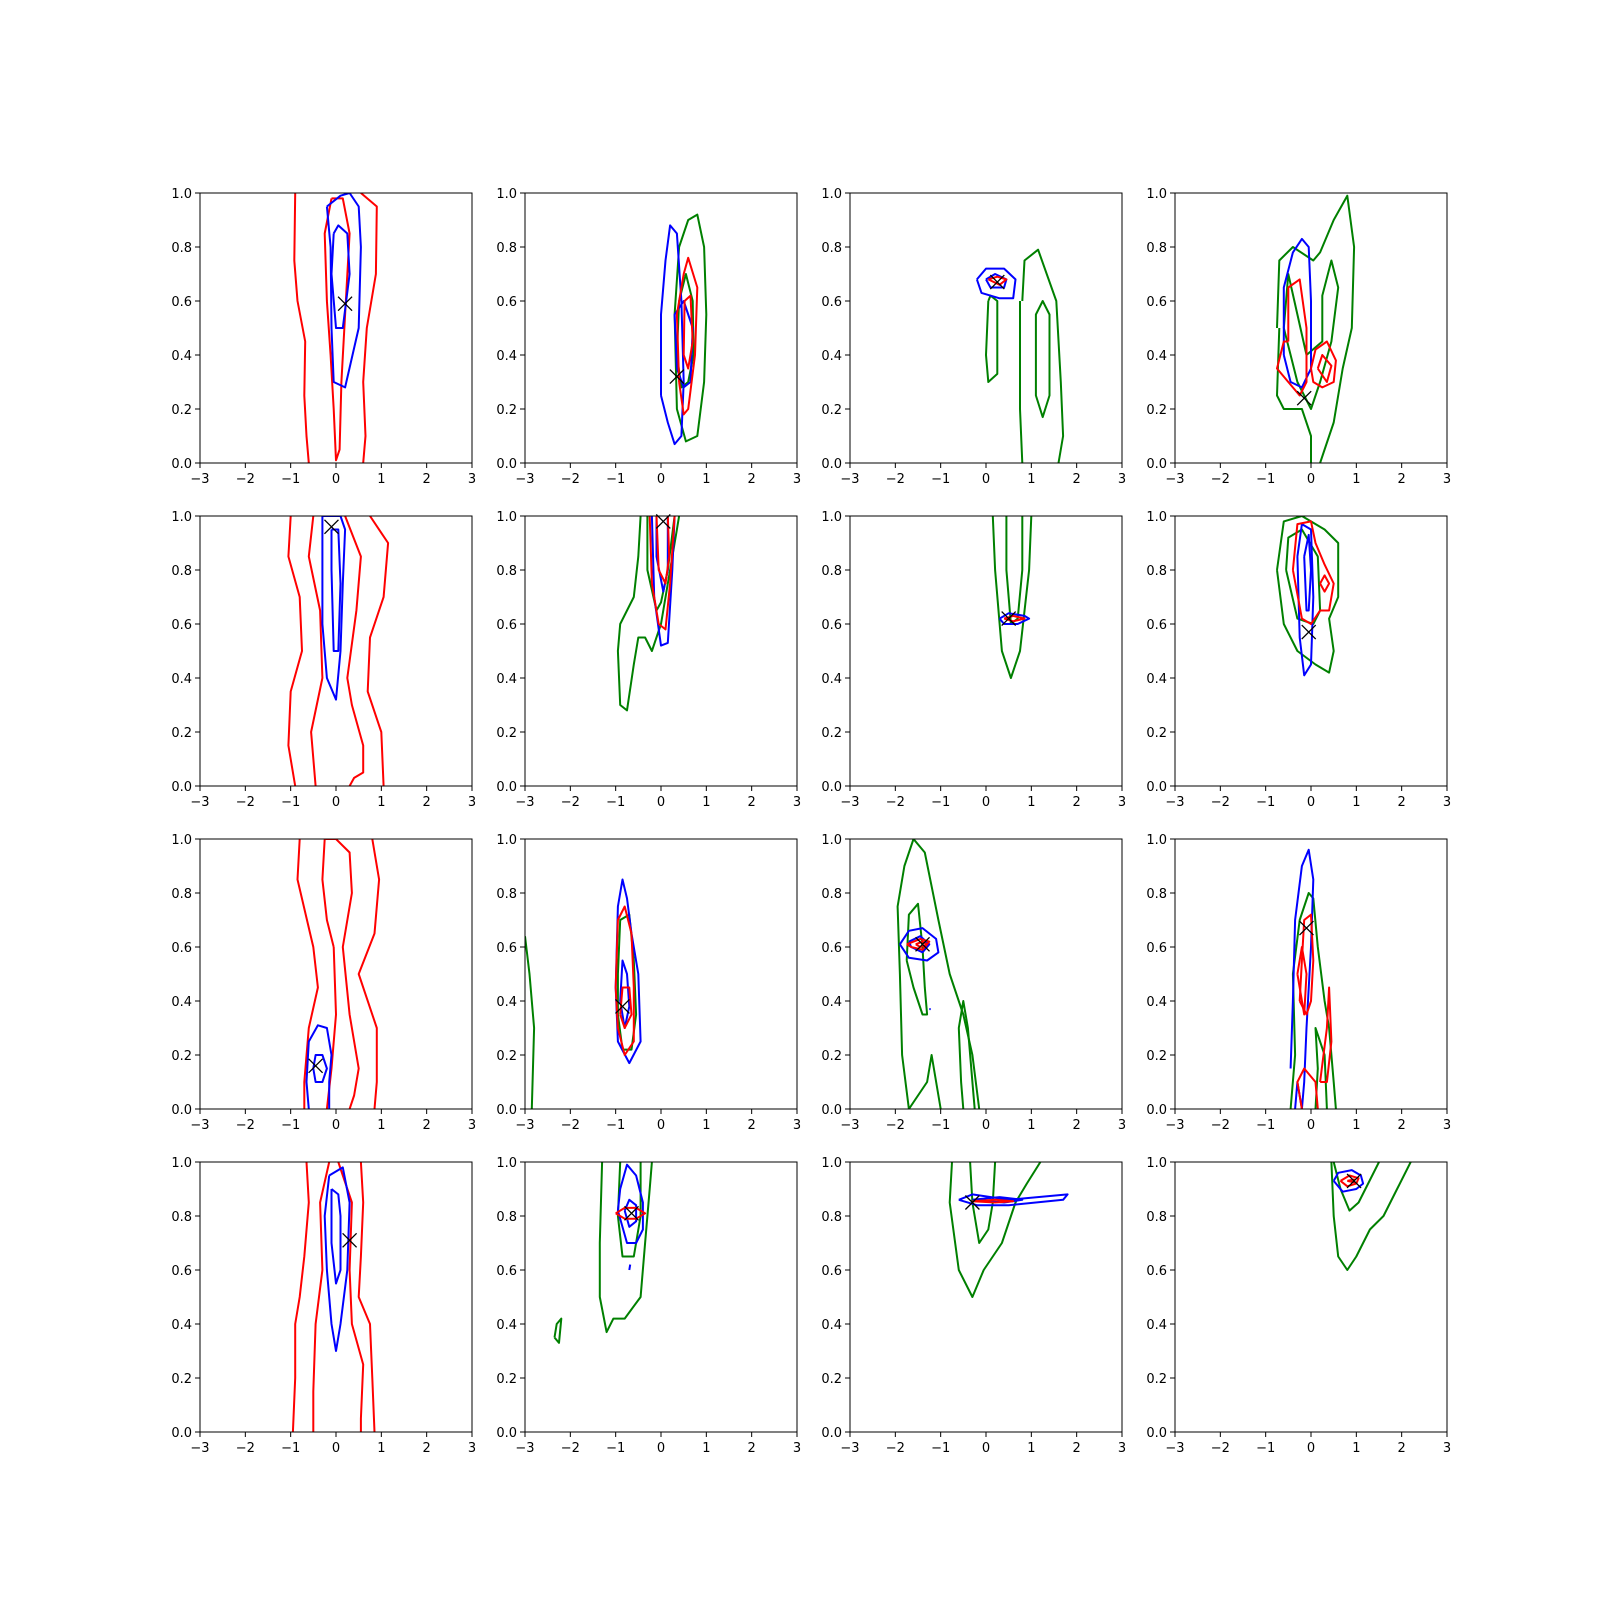 The width and height of the screenshot is (1600, 1600). Describe the element at coordinates (648, 983) in the screenshot. I see `subplot-3-2: −3 −2 −1 0 1 2 3 0.0 0.2 0.4 0.6 0.8 1.0` at that location.